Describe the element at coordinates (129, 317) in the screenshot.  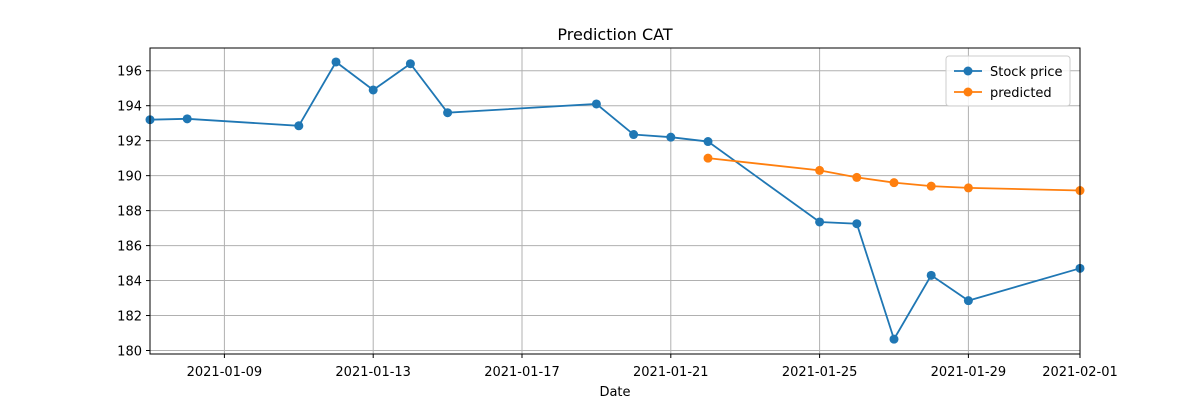
I see `y-tick-label: 182` at that location.